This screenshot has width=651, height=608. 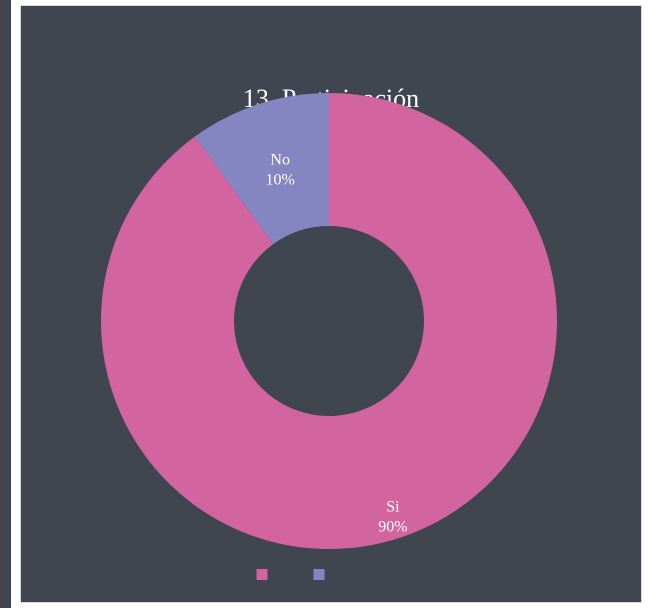 I want to click on slice-category-label: No, so click(x=280, y=159).